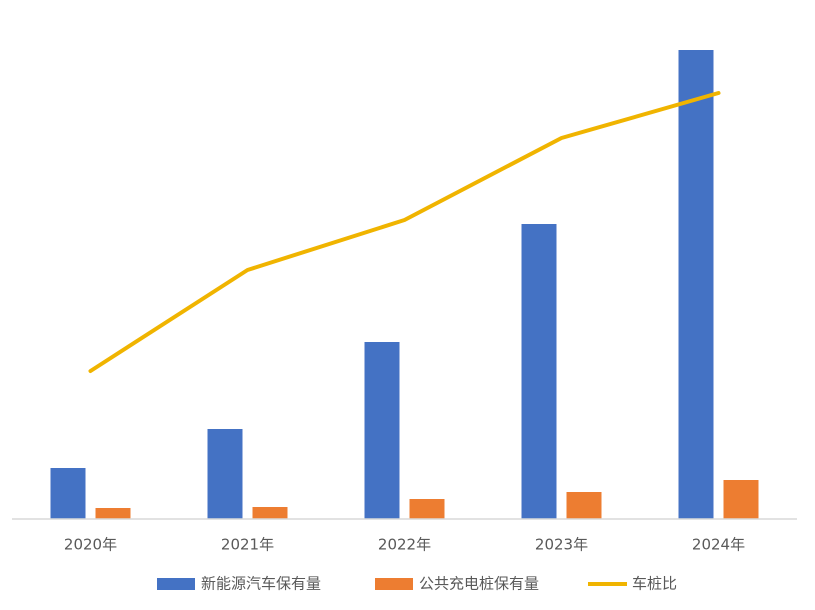 The image size is (815, 610). I want to click on x-tick-label: 2020年, so click(90, 545).